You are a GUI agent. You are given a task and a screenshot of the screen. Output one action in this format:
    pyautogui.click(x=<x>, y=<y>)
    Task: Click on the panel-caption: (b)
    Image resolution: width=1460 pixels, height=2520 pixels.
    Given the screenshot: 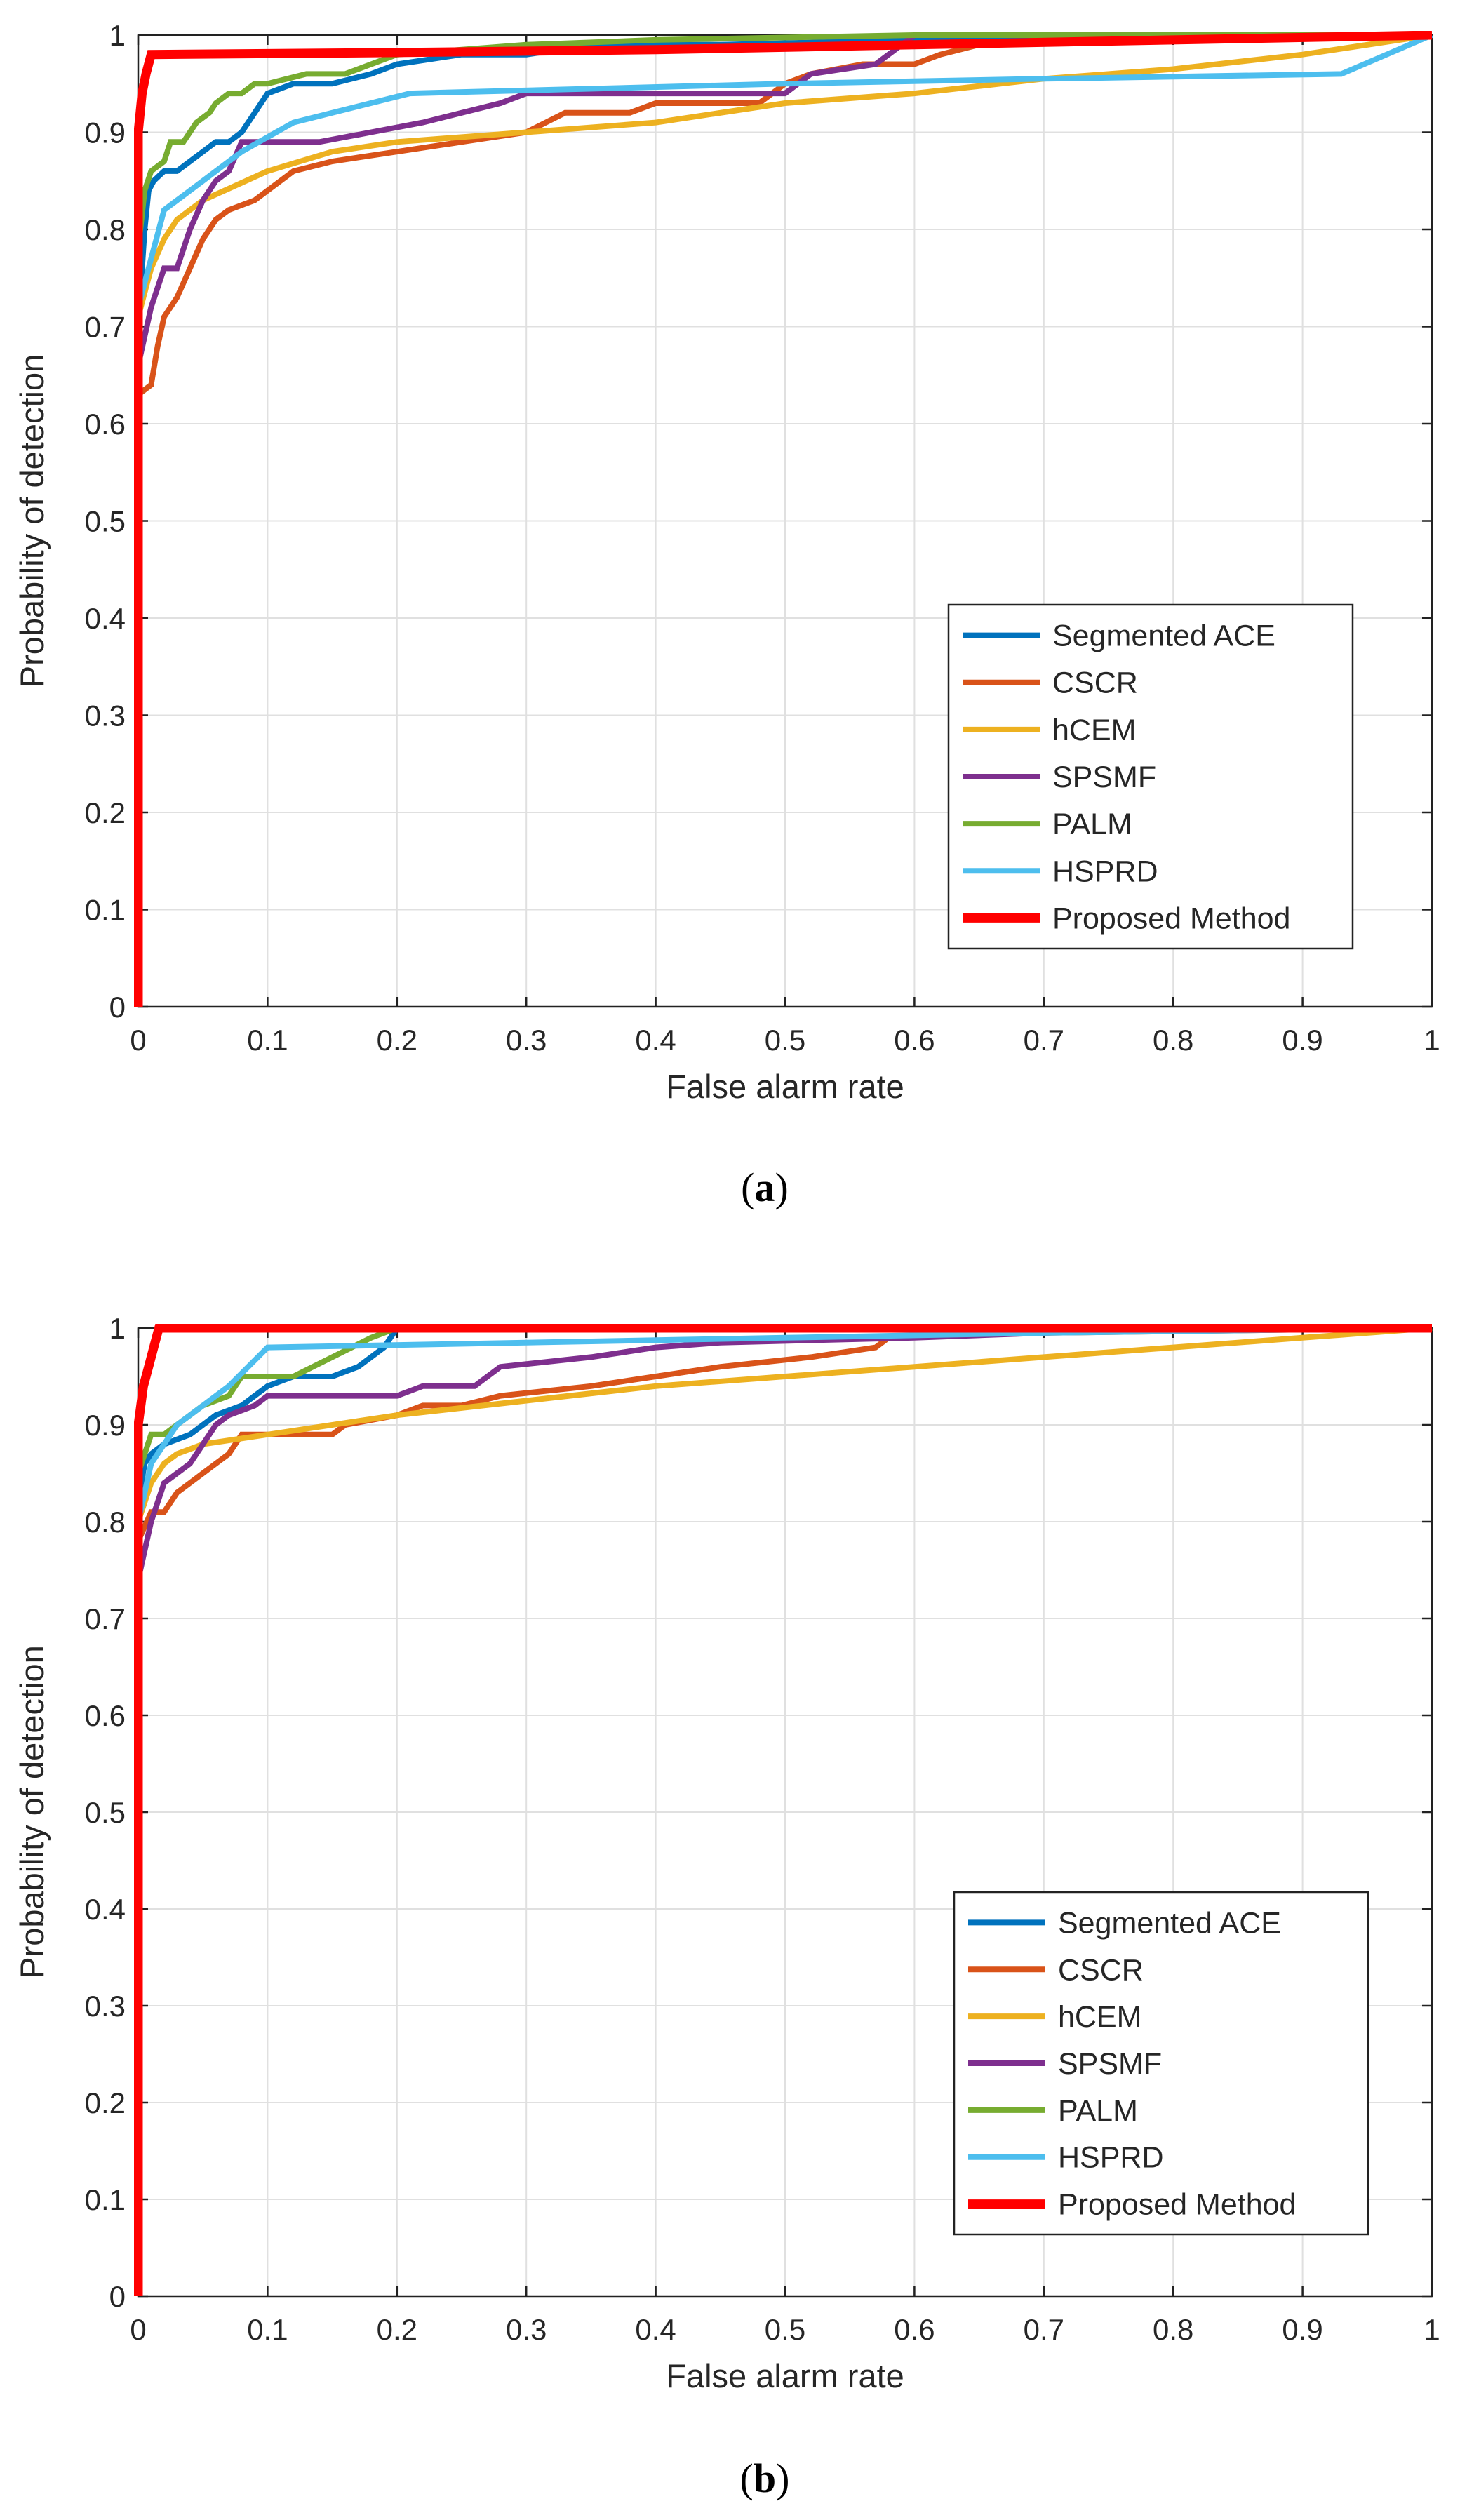 What is the action you would take?
    pyautogui.click(x=765, y=2478)
    